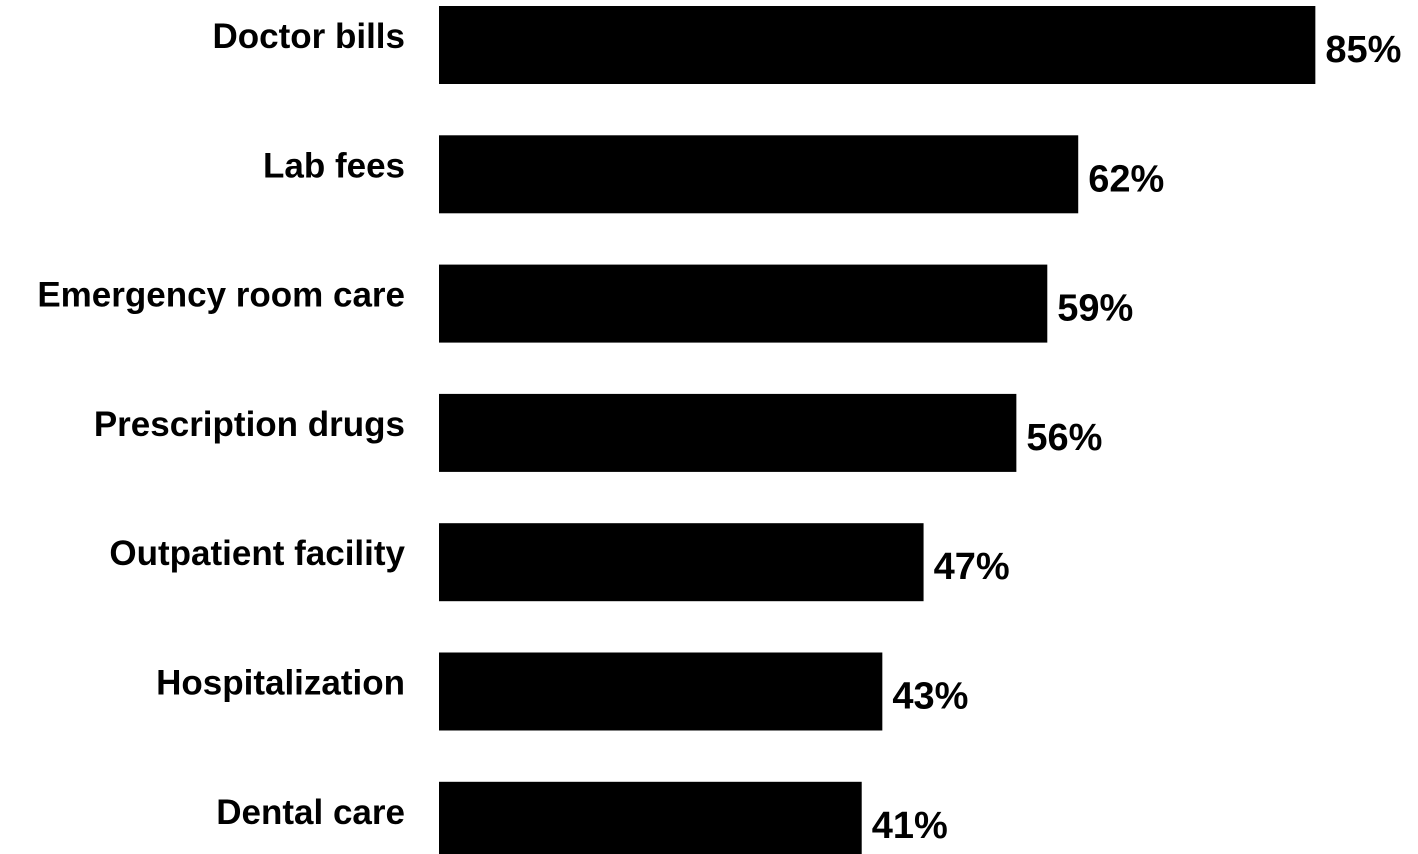  What do you see at coordinates (1064, 438) in the screenshot?
I see `value-label-prescription-drugs: 56%` at bounding box center [1064, 438].